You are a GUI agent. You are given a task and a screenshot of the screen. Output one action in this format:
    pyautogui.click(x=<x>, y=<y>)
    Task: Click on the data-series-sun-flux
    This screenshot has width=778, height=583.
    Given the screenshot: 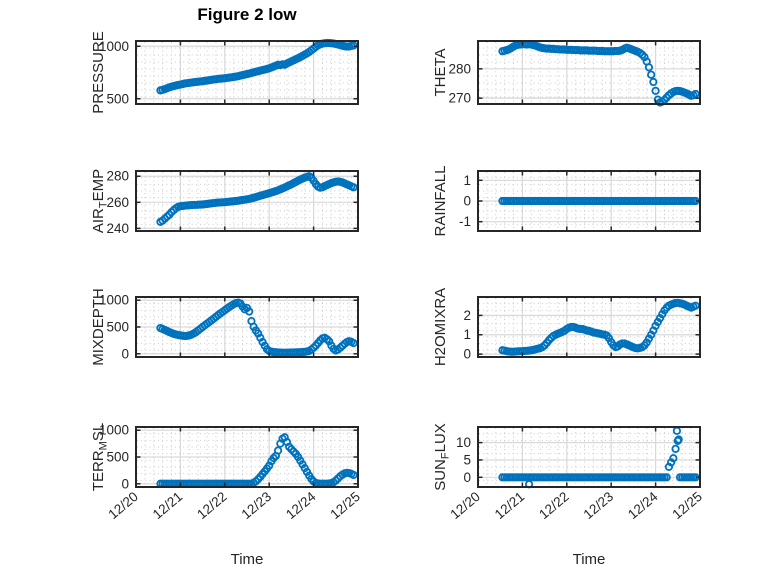 What is the action you would take?
    pyautogui.click(x=599, y=457)
    